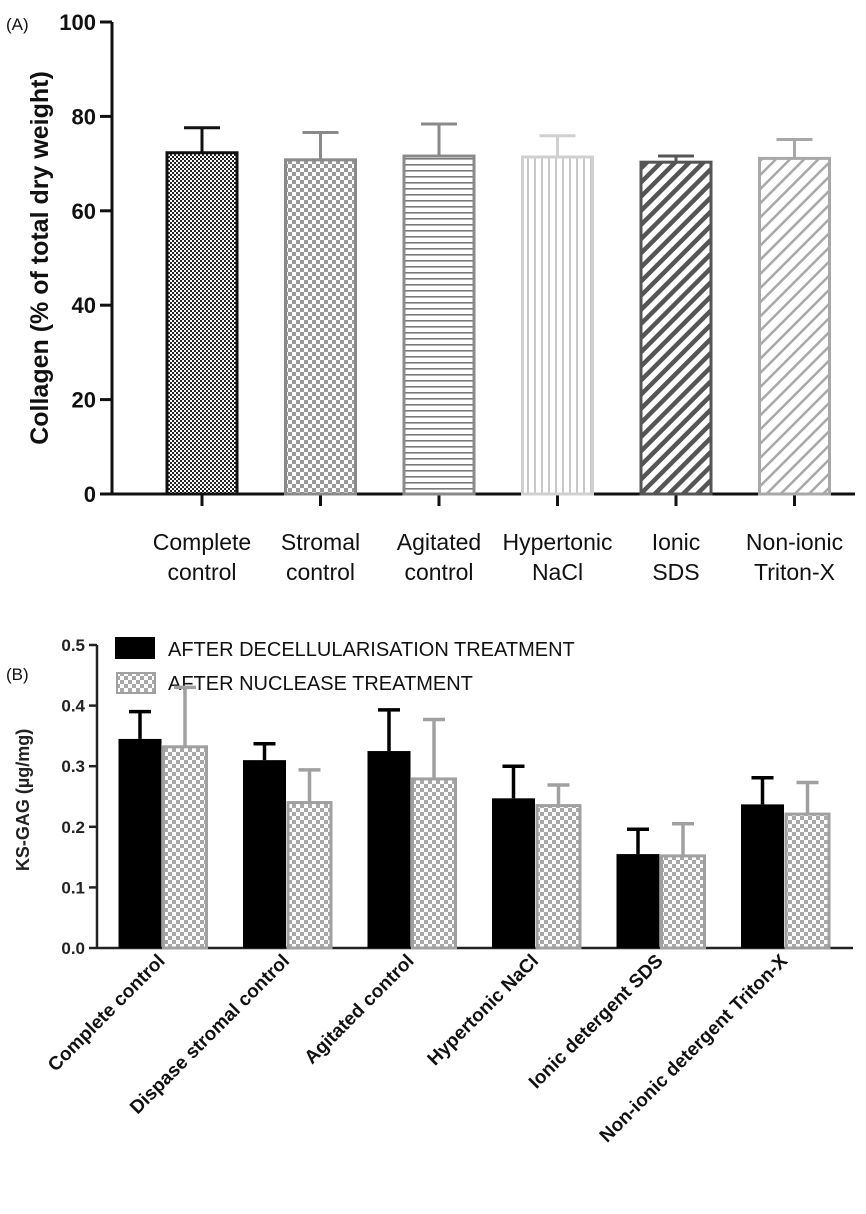 The height and width of the screenshot is (1214, 866). I want to click on panel-b-y-tick-label: 0.0, so click(73, 948).